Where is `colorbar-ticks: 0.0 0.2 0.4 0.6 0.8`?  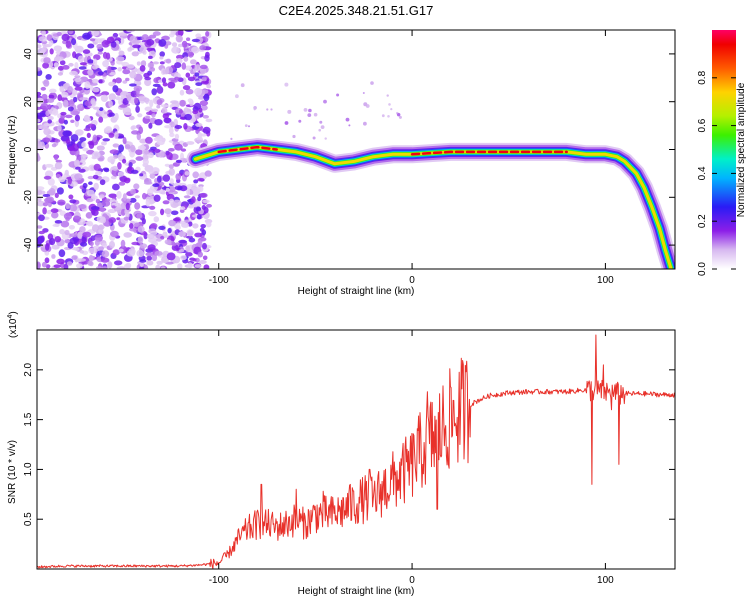 colorbar-ticks: 0.0 0.2 0.4 0.6 0.8 is located at coordinates (716, 173).